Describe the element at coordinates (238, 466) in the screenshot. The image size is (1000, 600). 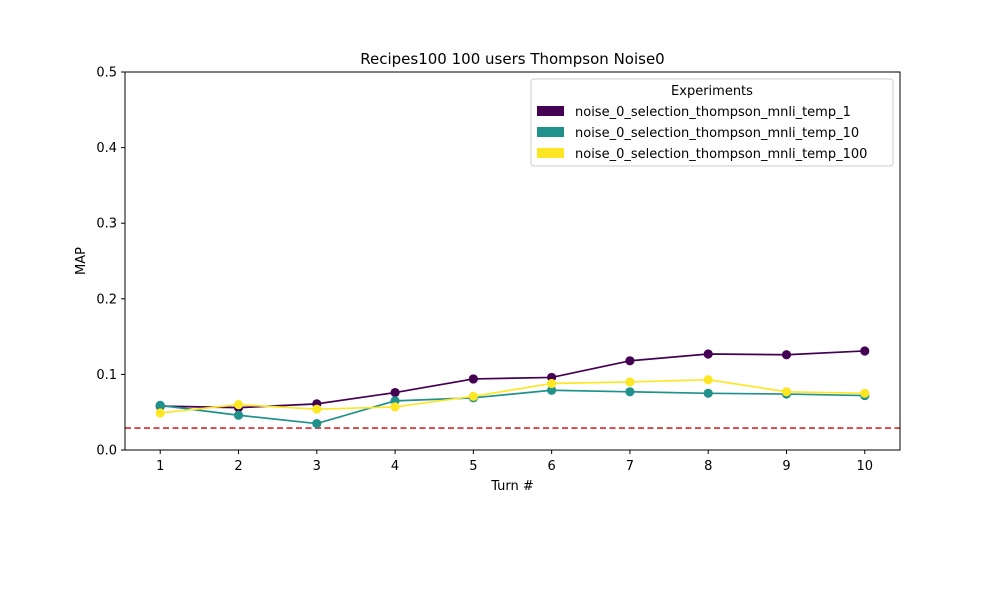
I see `x-tick-label: 2` at that location.